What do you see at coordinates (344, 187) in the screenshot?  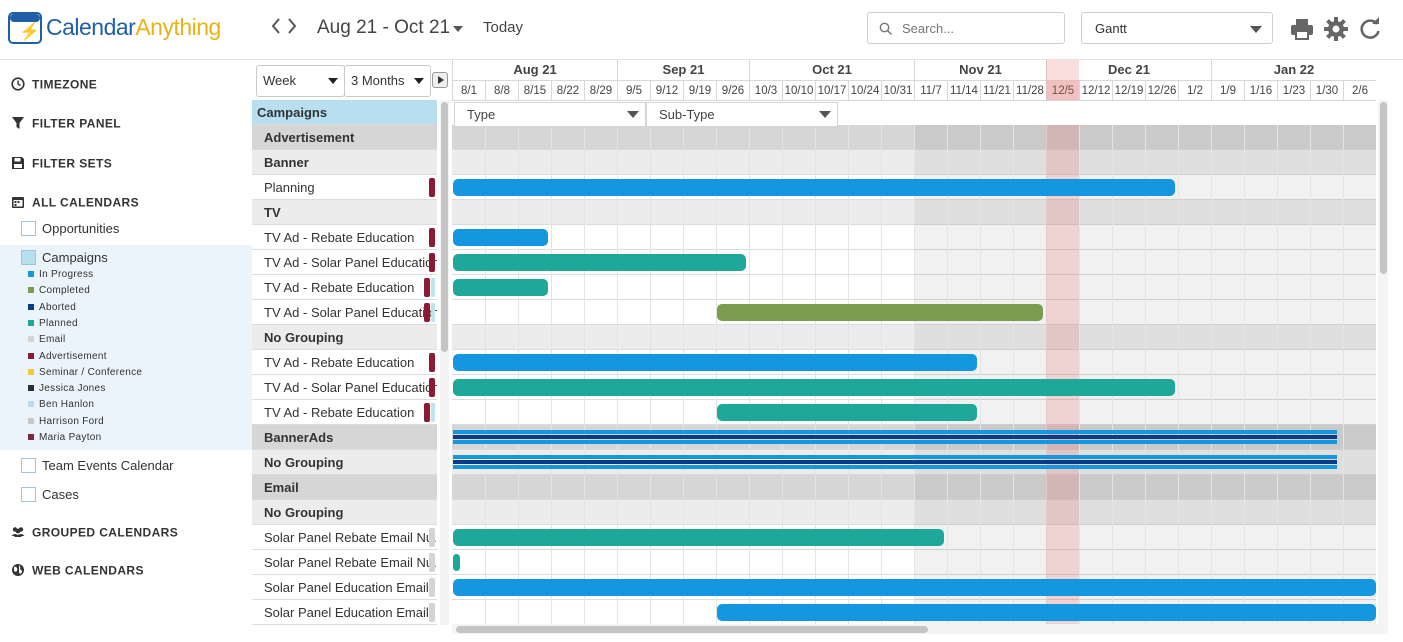 I see `gantt-row-item: Planning` at bounding box center [344, 187].